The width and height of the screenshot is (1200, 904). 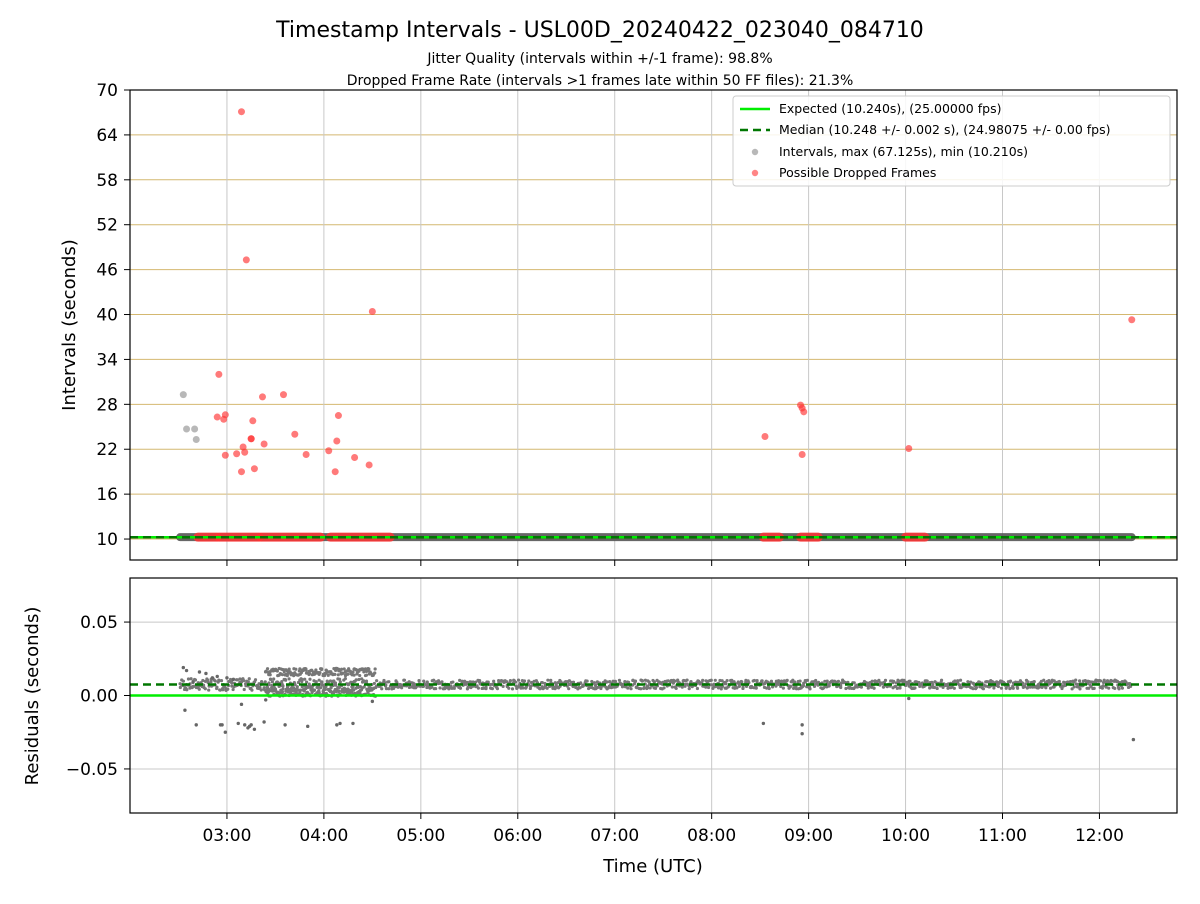 What do you see at coordinates (1099, 836) in the screenshot?
I see `x-tick-label: 12:00` at bounding box center [1099, 836].